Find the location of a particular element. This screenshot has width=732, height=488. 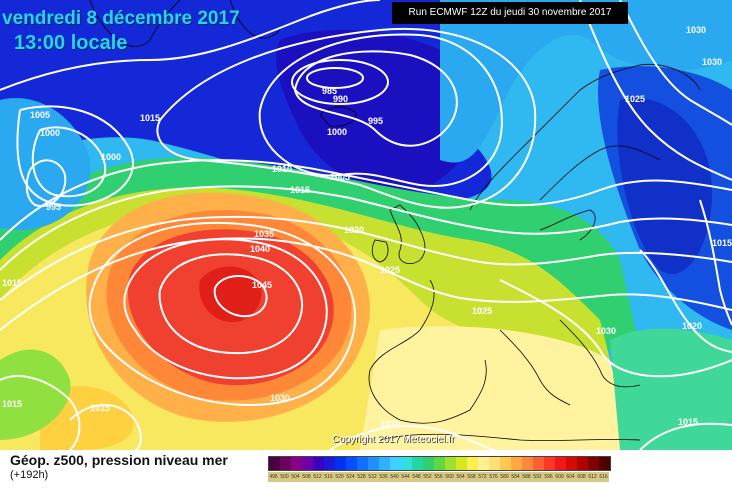

label-low-995: 995 is located at coordinates (375, 121).